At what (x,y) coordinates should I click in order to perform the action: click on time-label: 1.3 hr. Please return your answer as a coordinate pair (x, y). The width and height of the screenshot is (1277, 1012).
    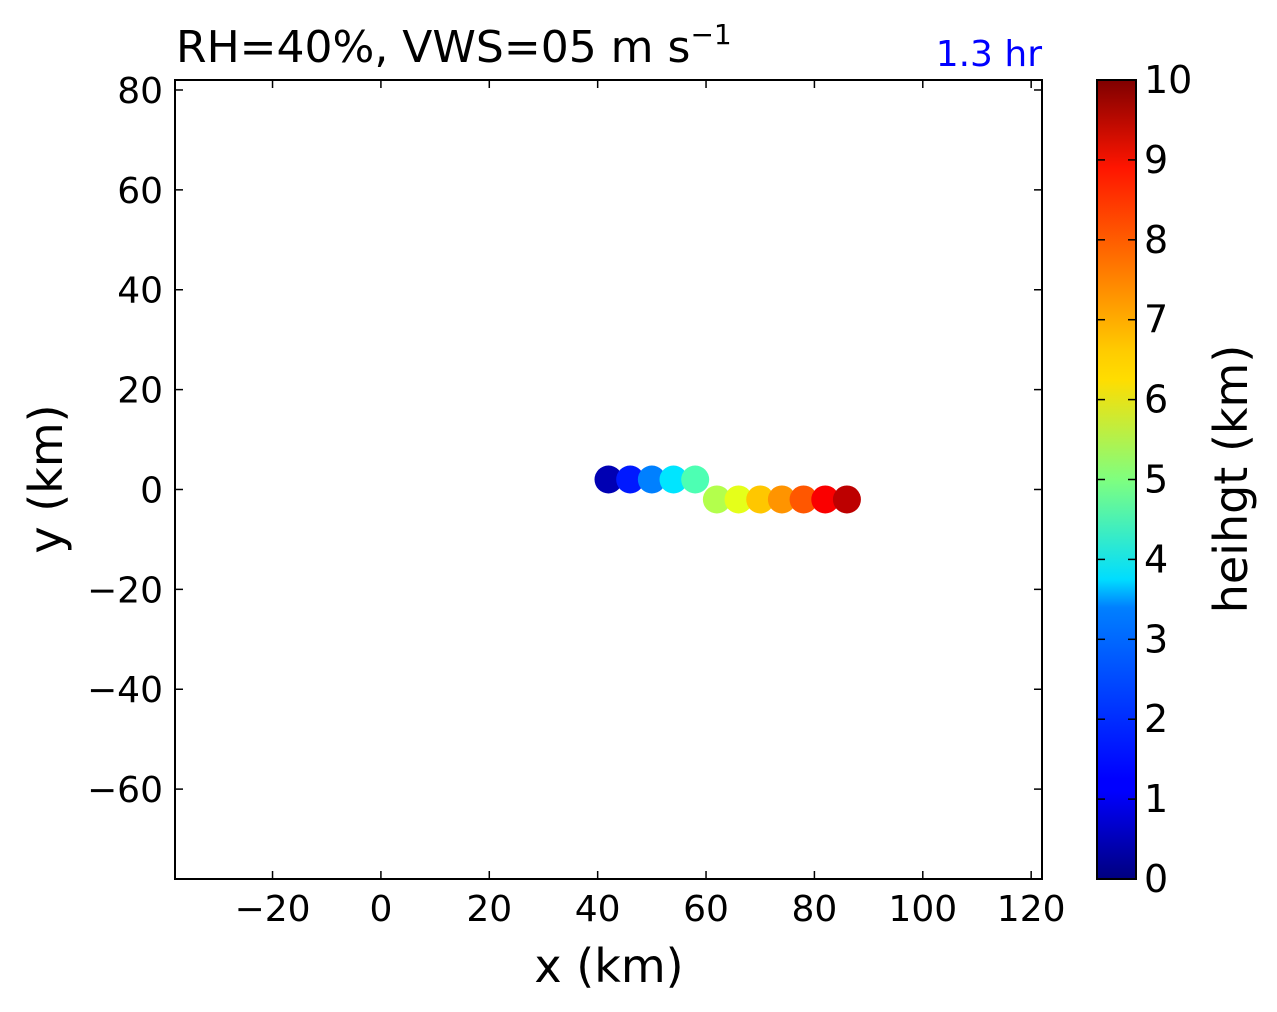
    Looking at the image, I should click on (989, 54).